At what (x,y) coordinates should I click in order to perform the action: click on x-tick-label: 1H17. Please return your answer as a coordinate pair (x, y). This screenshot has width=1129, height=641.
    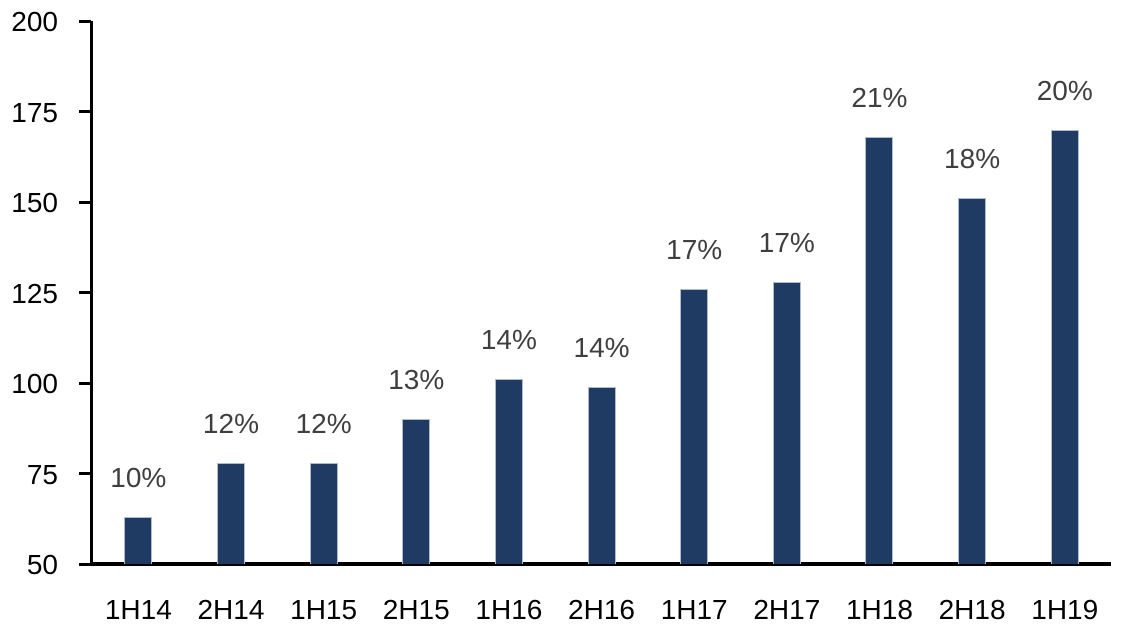
    Looking at the image, I should click on (694, 609).